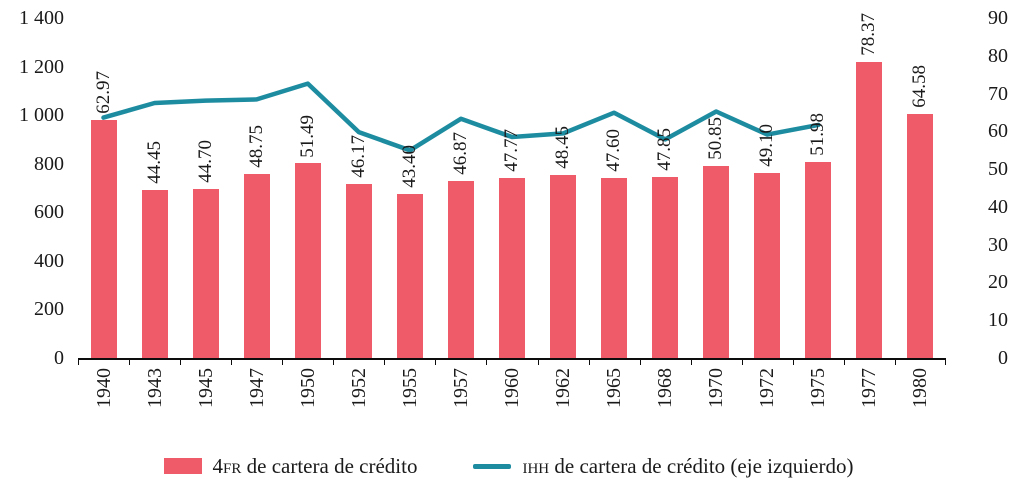 This screenshot has height=491, width=1017. Describe the element at coordinates (49, 212) in the screenshot. I see `left-axis-tick-label: 600` at that location.